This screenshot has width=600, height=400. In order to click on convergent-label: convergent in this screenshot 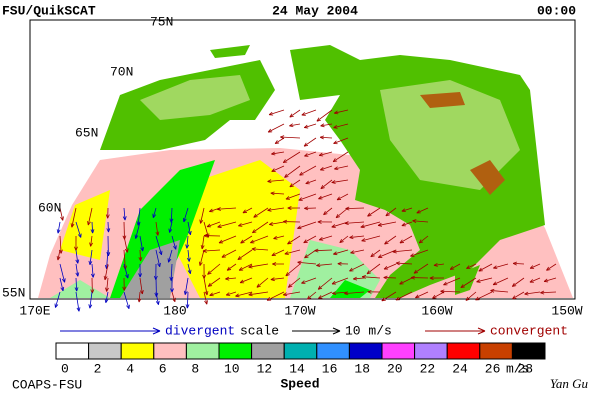, I will do `click(529, 330)`.